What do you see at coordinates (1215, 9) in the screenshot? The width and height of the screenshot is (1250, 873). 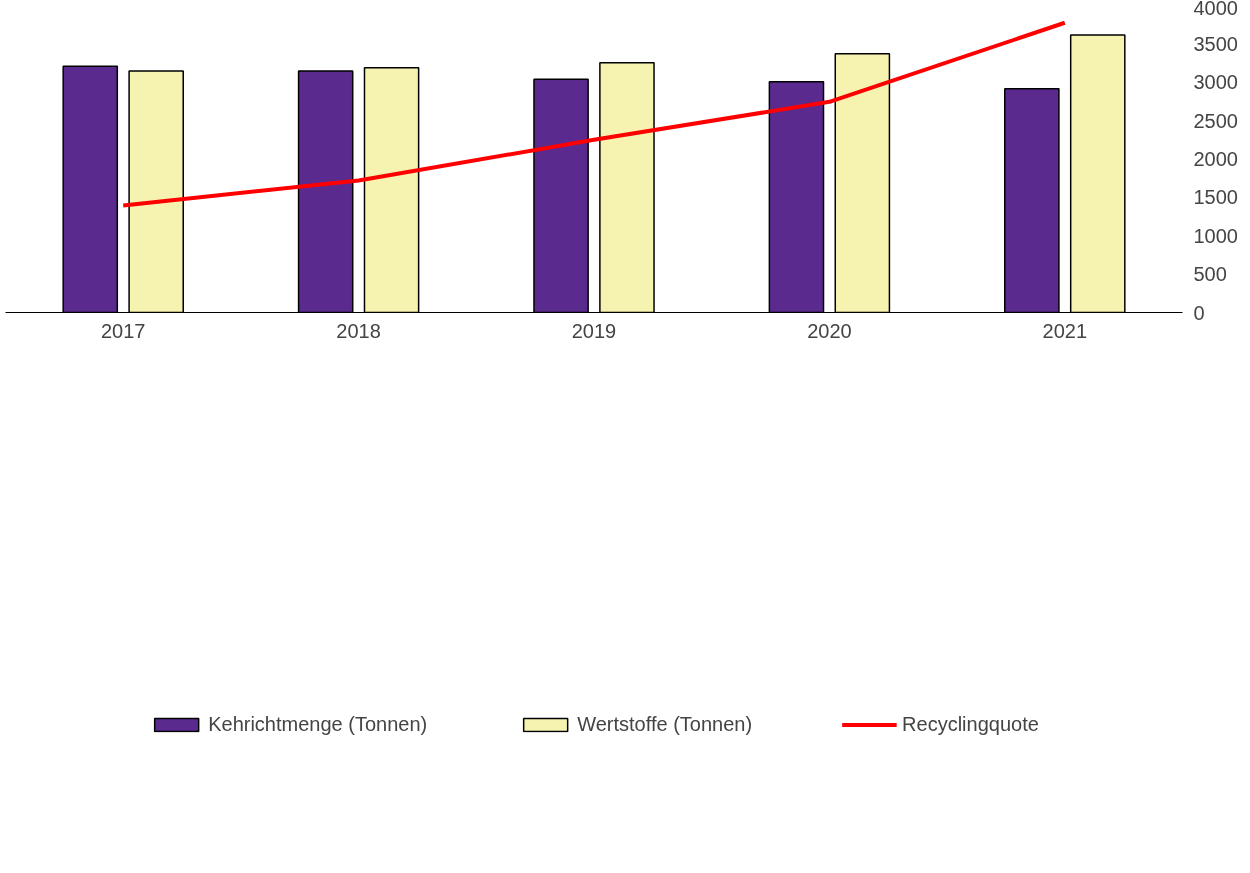 I see `y-tick-label: 4000` at bounding box center [1215, 9].